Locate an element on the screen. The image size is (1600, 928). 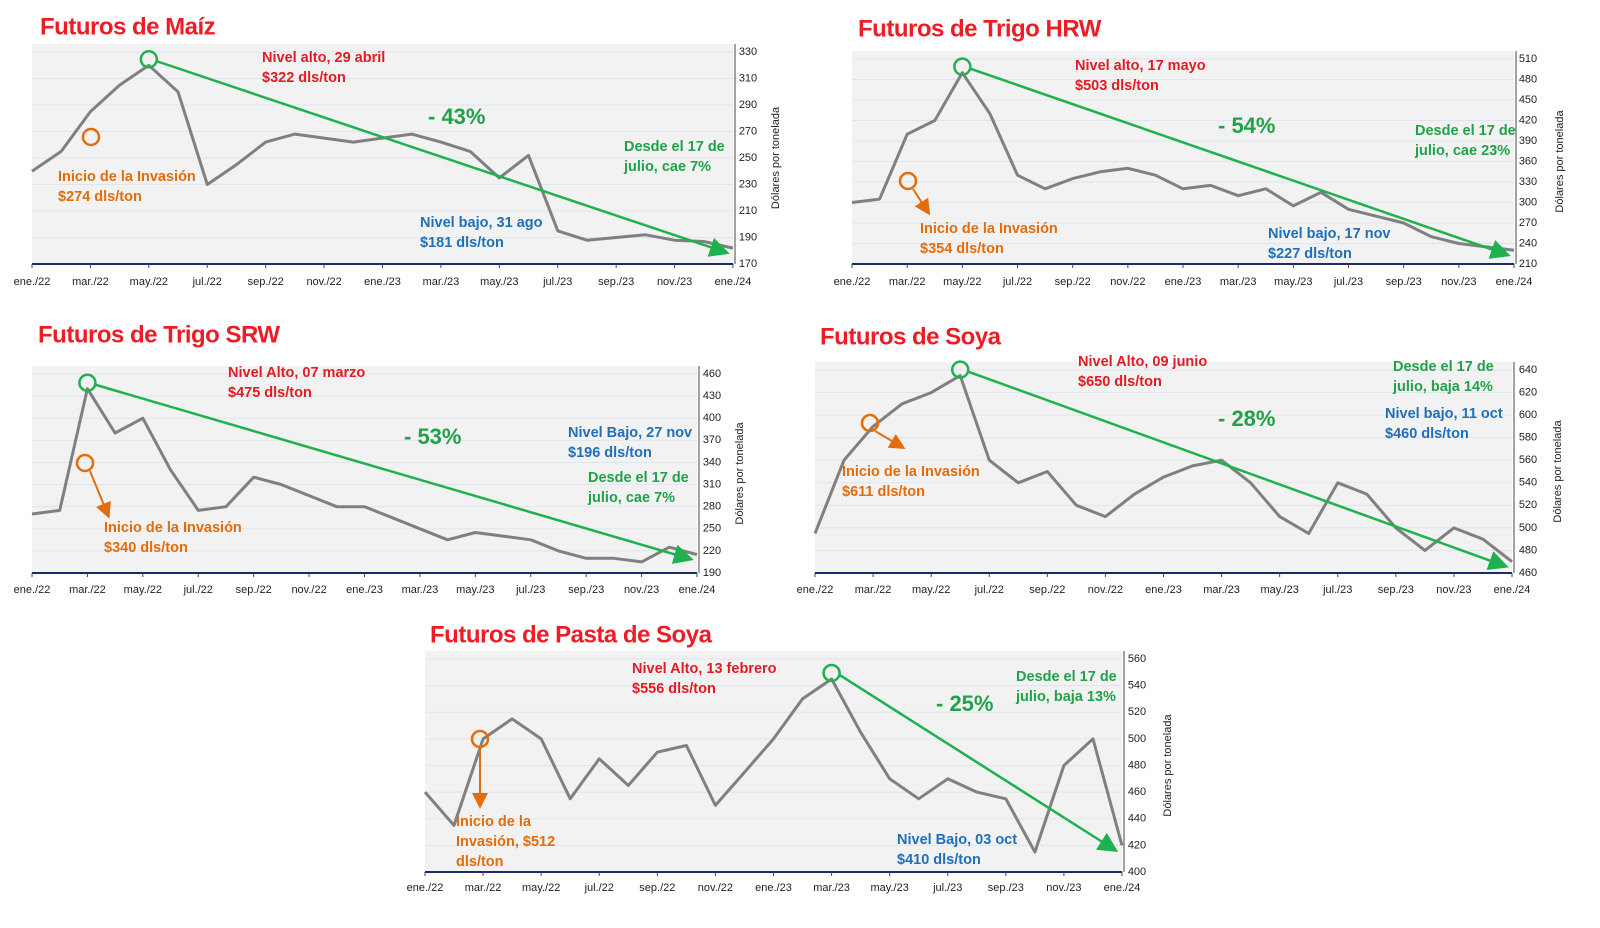
annotation: Nivel bajo, 11 oct is located at coordinates (1444, 414).